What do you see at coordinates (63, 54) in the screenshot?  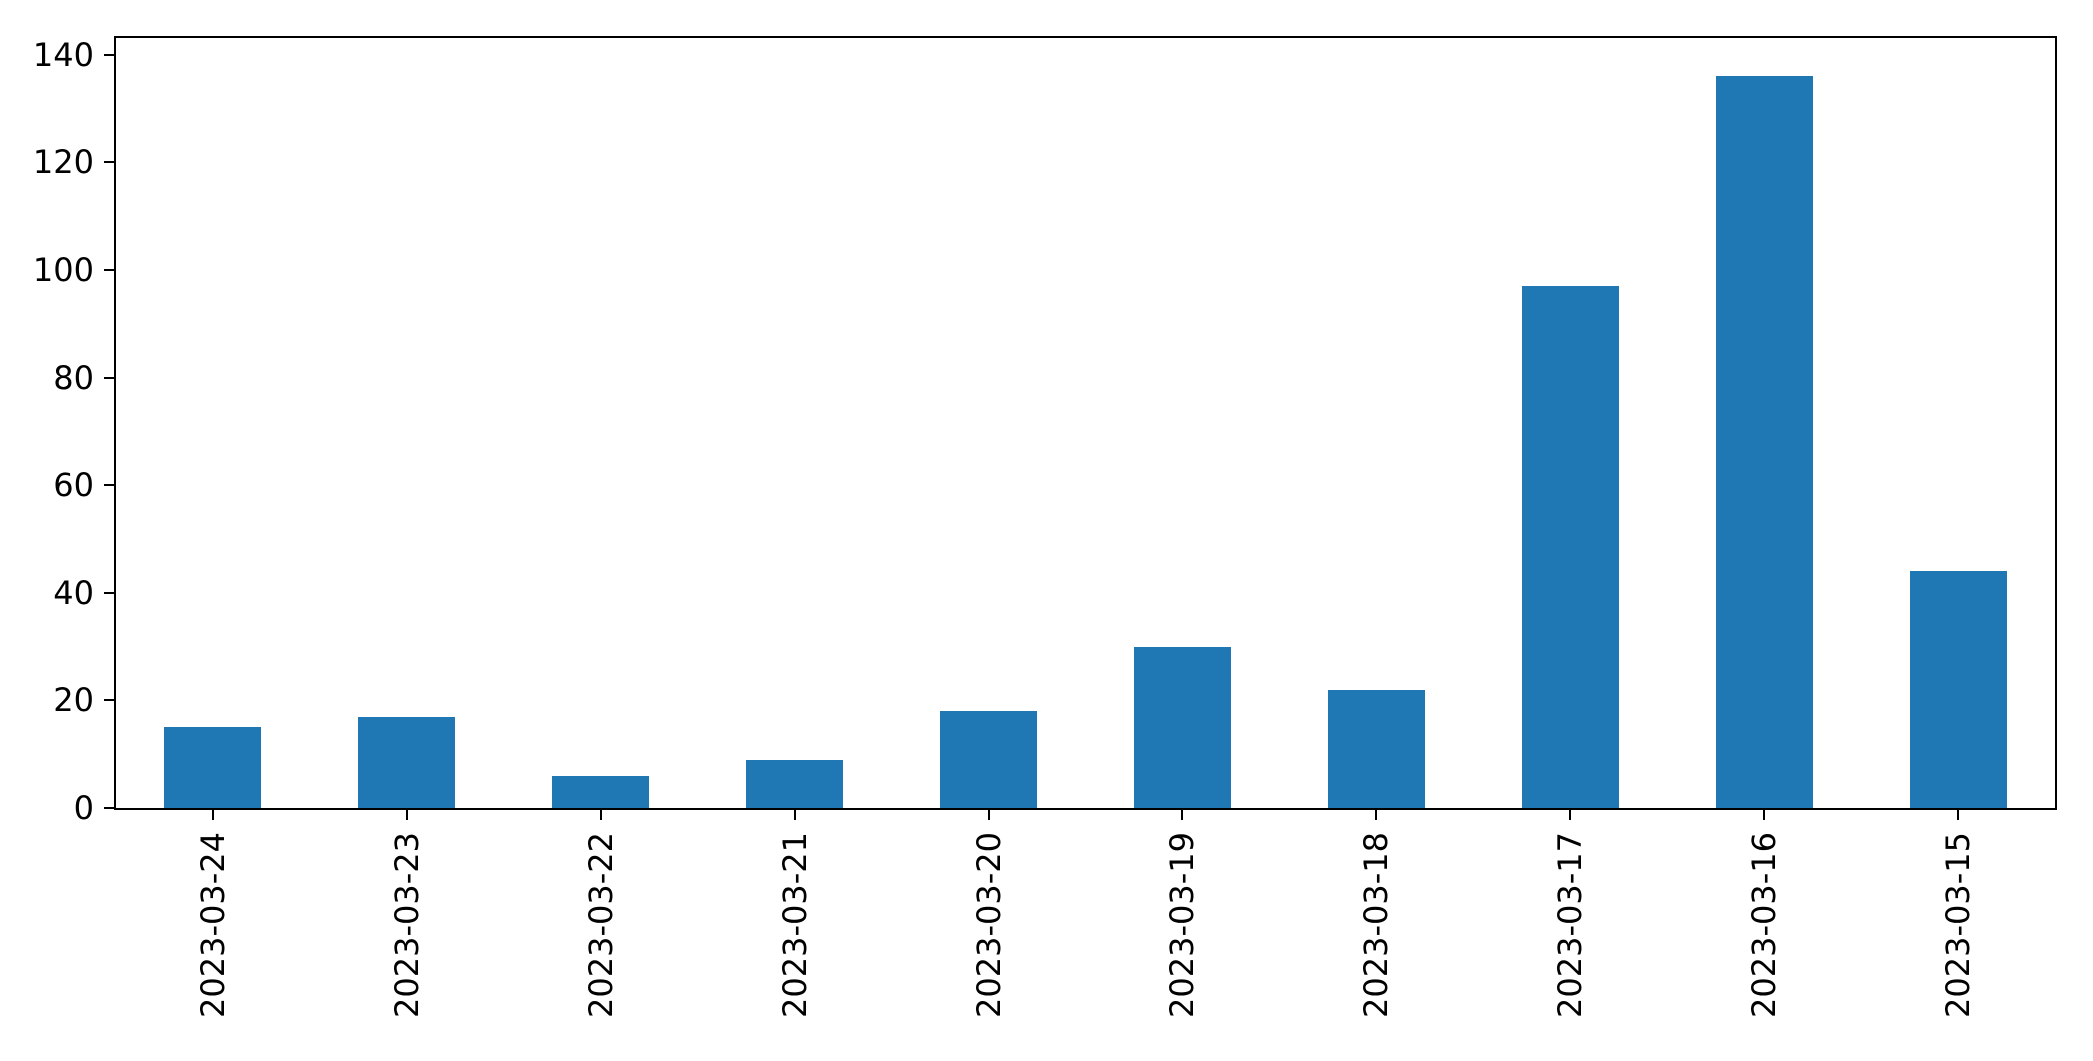 I see `y-axis-tick-label: 140` at bounding box center [63, 54].